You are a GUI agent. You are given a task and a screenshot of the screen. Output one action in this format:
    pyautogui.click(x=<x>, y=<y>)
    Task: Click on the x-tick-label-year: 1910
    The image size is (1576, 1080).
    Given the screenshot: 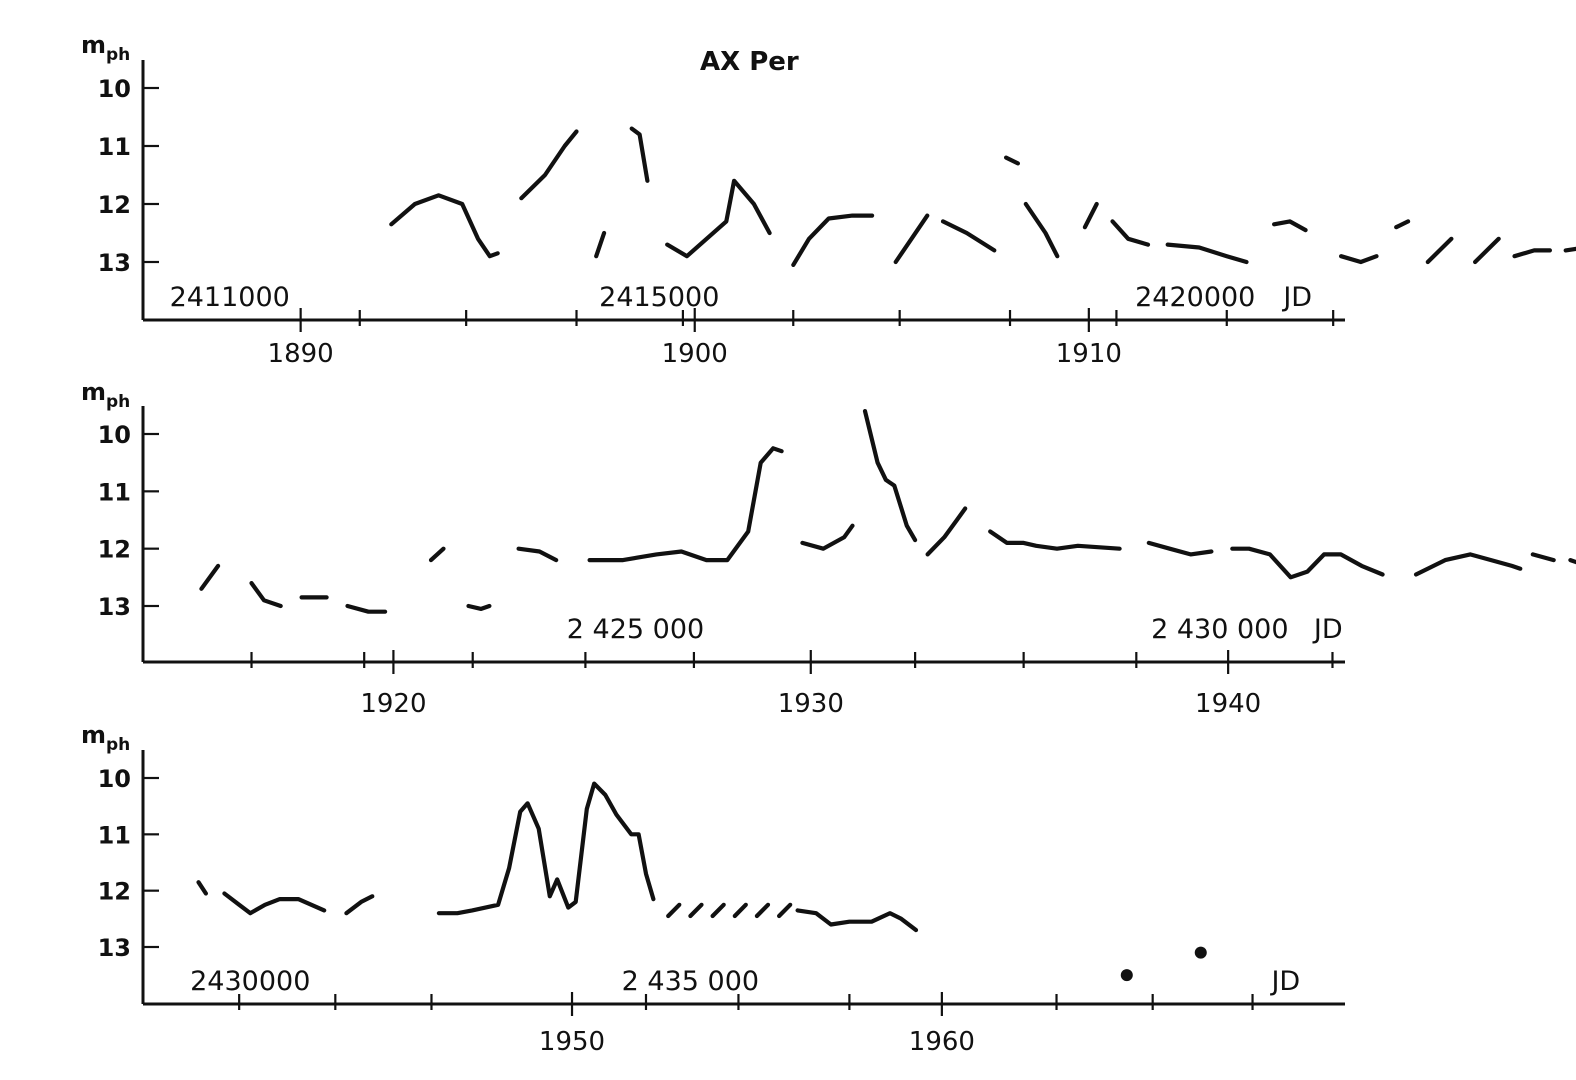 What is the action you would take?
    pyautogui.click(x=1089, y=354)
    